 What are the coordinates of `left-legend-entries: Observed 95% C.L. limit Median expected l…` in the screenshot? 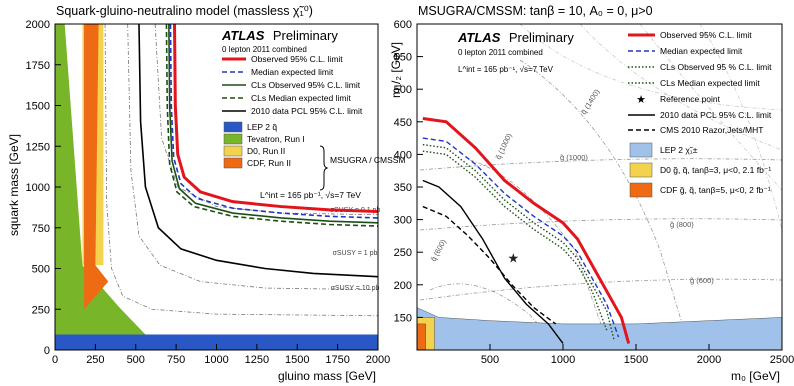 It's located at (292, 111).